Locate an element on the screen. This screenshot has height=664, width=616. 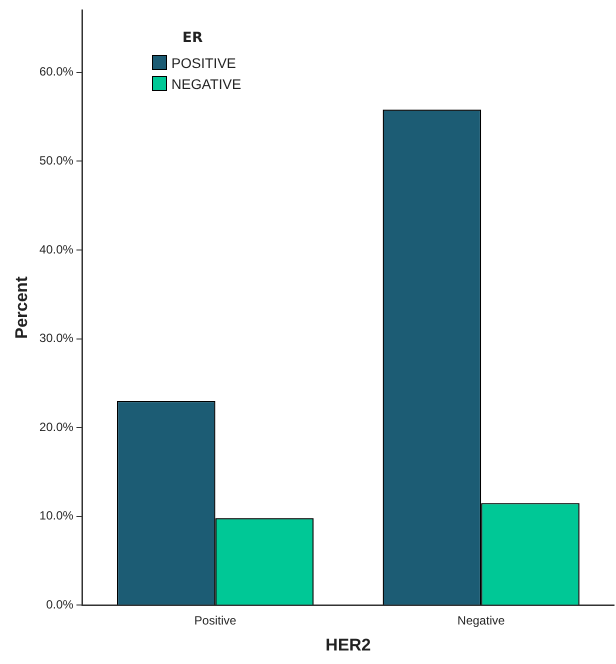
y-tick-label: 50.0% is located at coordinates (56, 160).